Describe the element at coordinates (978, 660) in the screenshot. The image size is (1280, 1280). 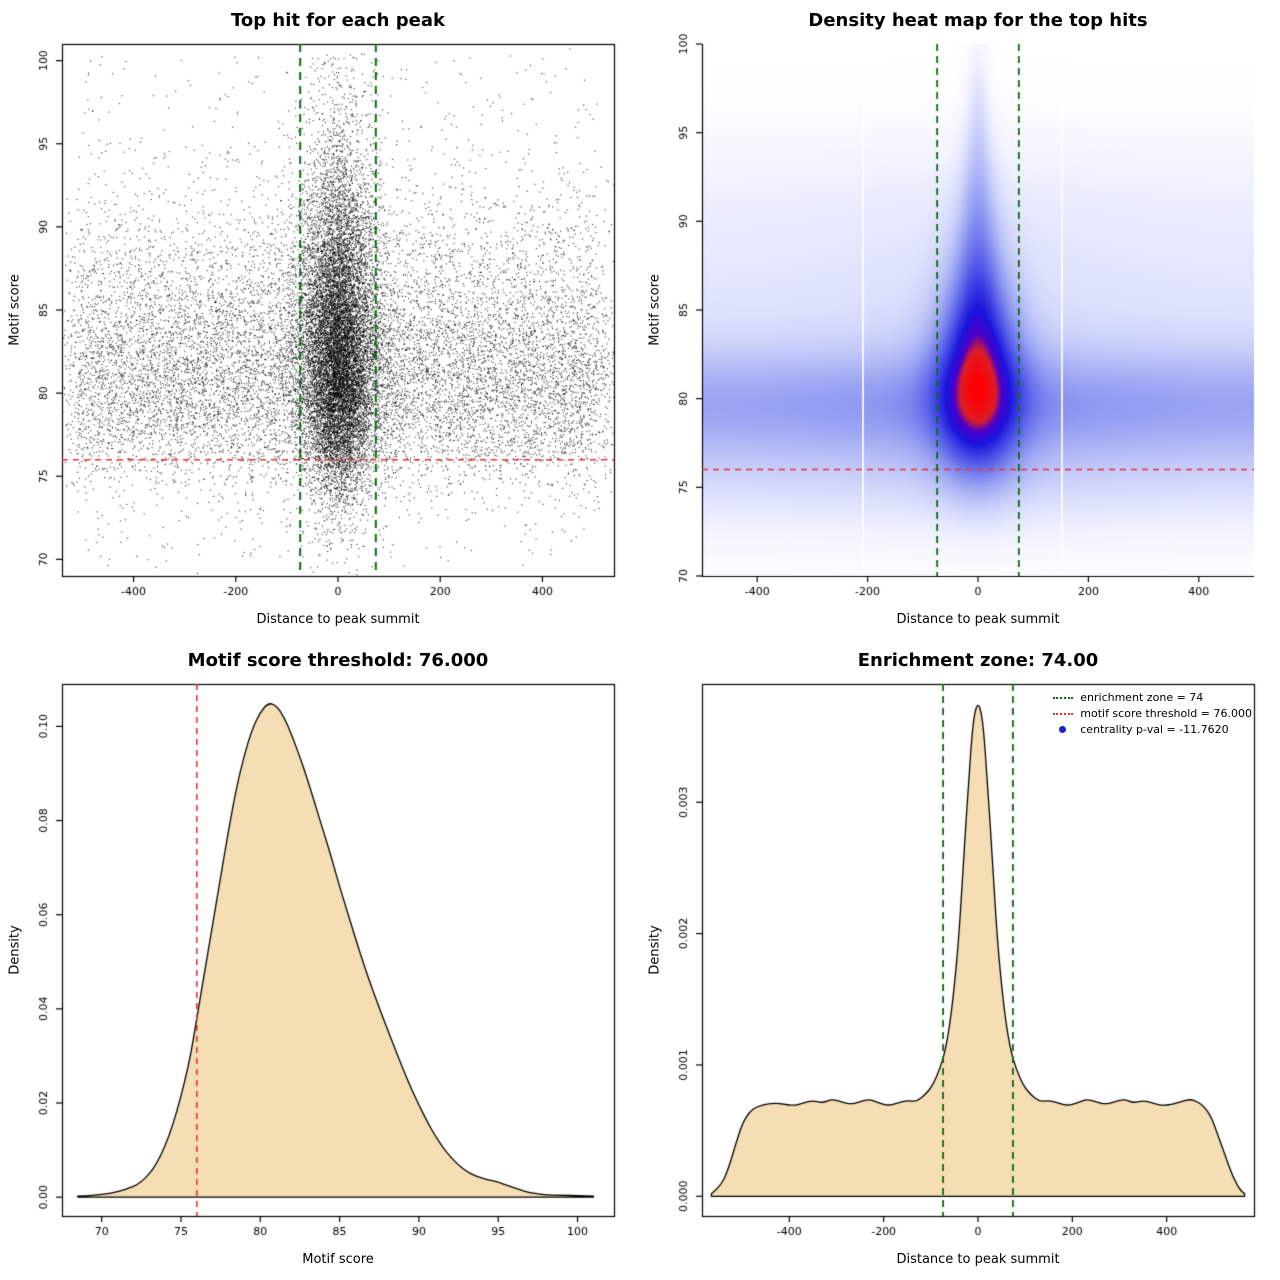
I see `panel-title: Enrichment zone: 74.00` at that location.